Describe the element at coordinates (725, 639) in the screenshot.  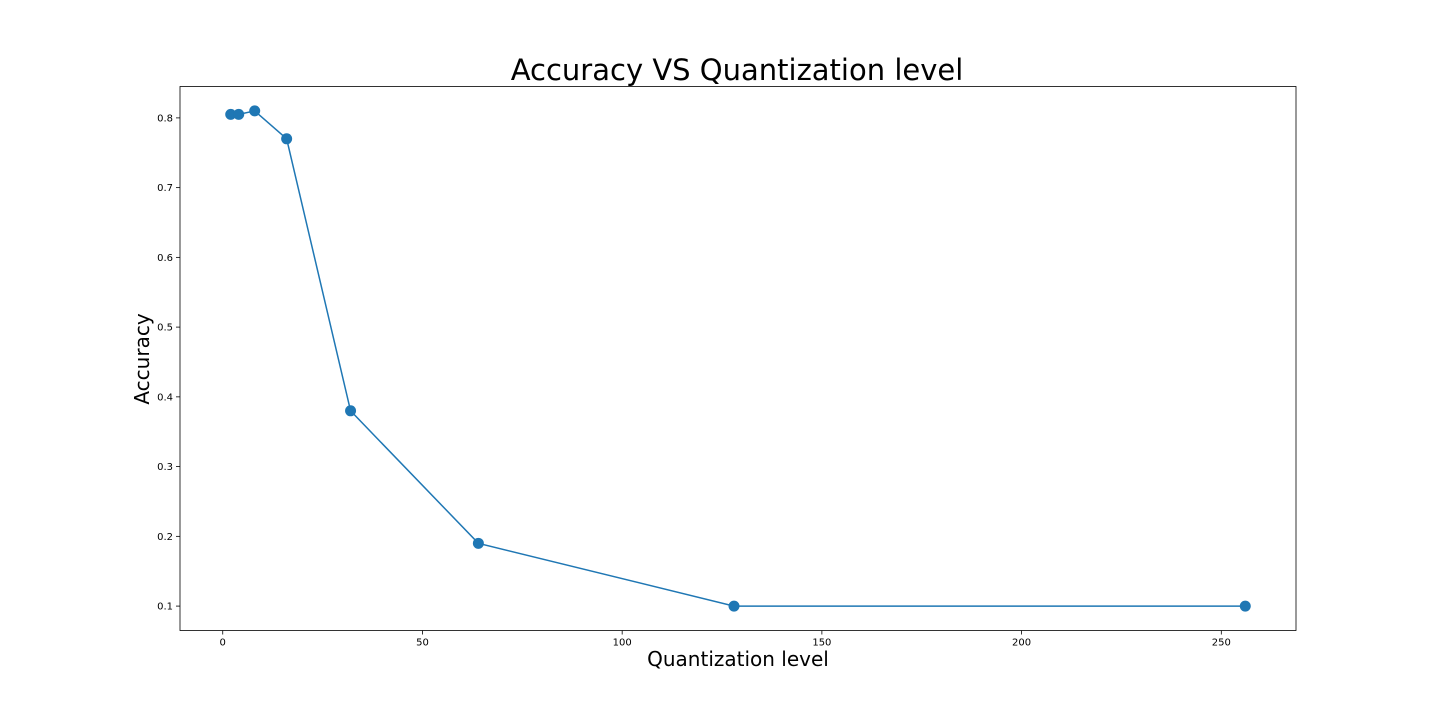
I see `x-axis: 0 50 100 150 200 250` at that location.